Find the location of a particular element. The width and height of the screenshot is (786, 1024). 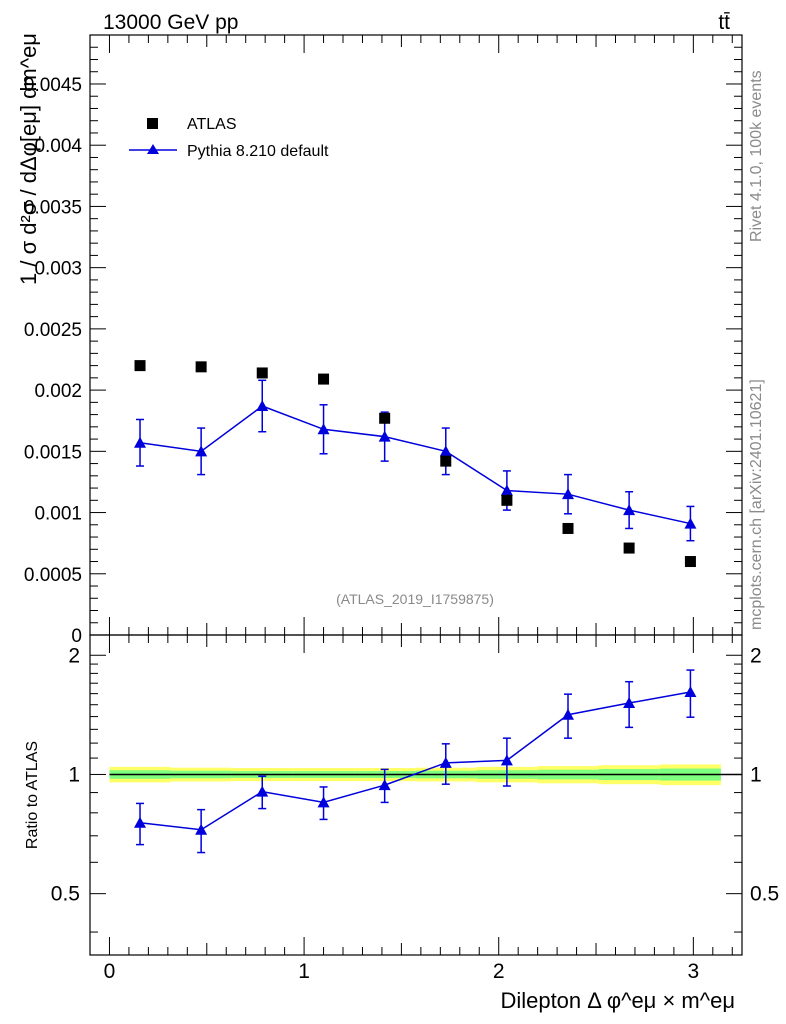

main-y-tick-label: 0 is located at coordinates (76, 636).